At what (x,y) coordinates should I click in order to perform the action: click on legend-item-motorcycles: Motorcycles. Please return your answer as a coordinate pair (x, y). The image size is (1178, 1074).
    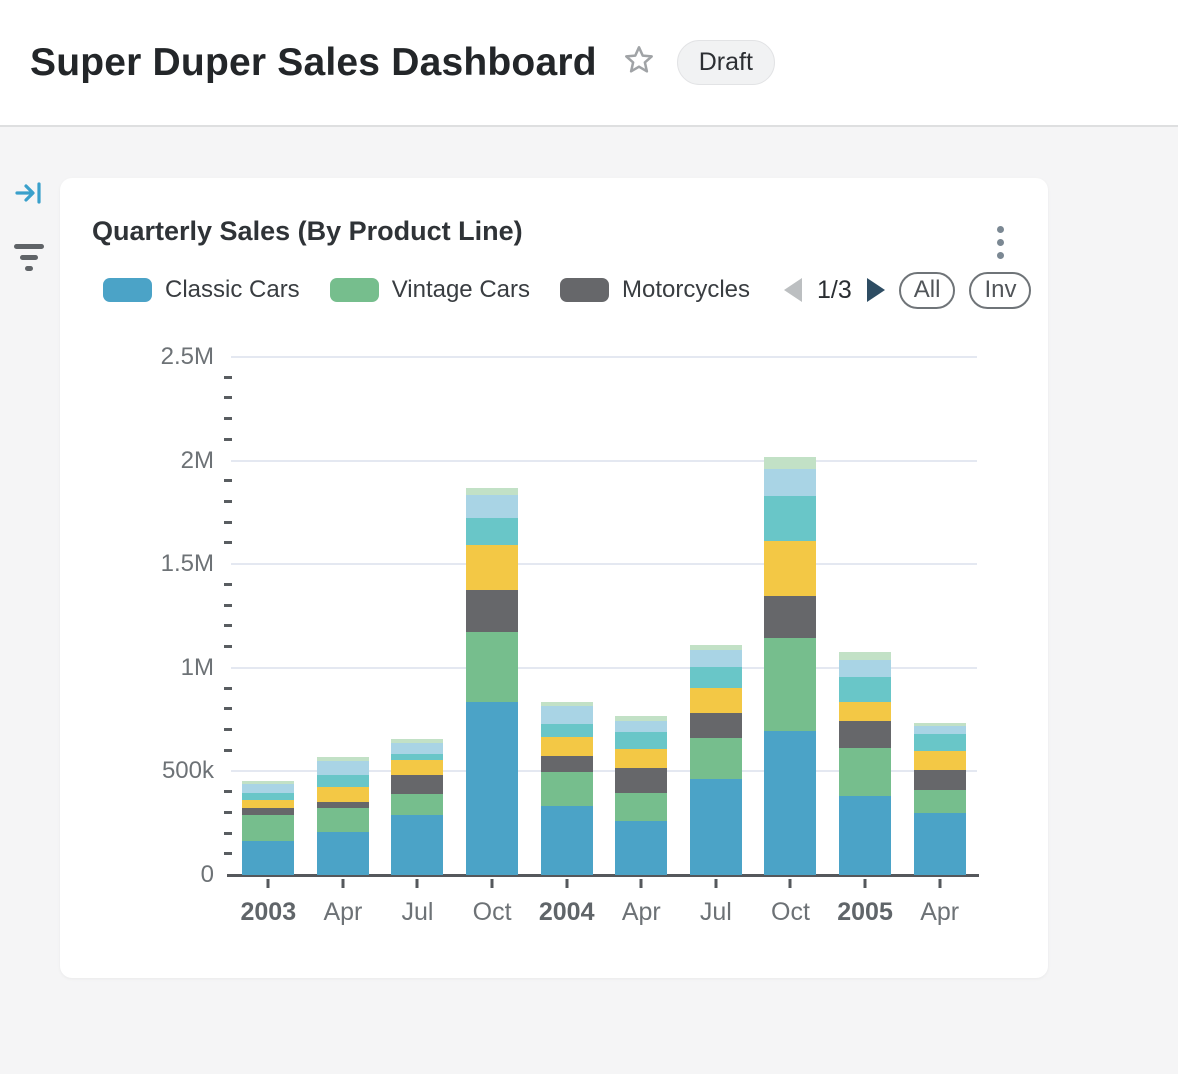
    Looking at the image, I should click on (655, 290).